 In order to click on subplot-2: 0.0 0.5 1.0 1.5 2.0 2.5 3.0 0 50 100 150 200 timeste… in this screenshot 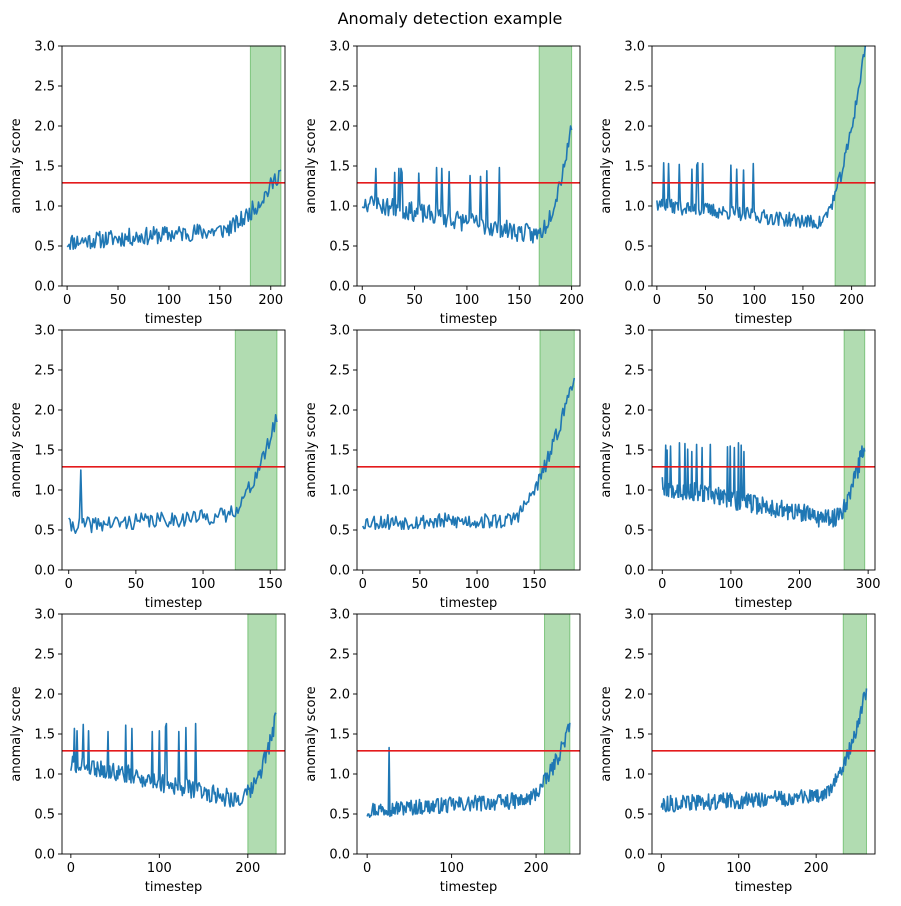, I will do `click(444, 184)`.